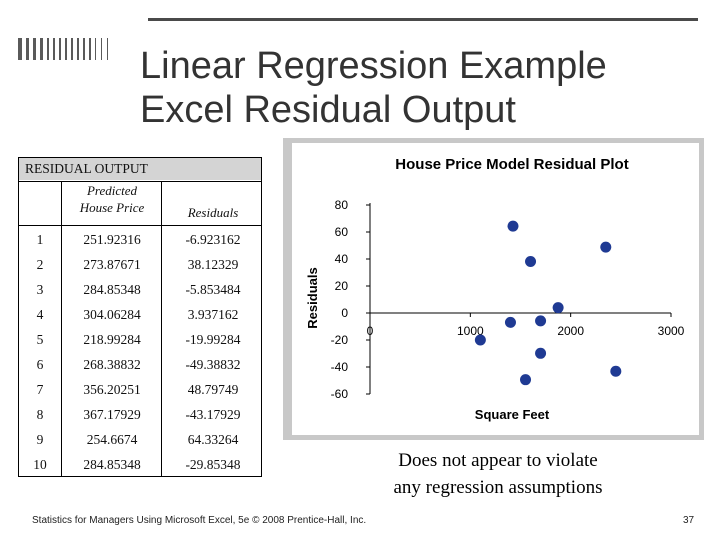  Describe the element at coordinates (511, 164) in the screenshot. I see `chart-title: House Price Model Residual Plot` at that location.